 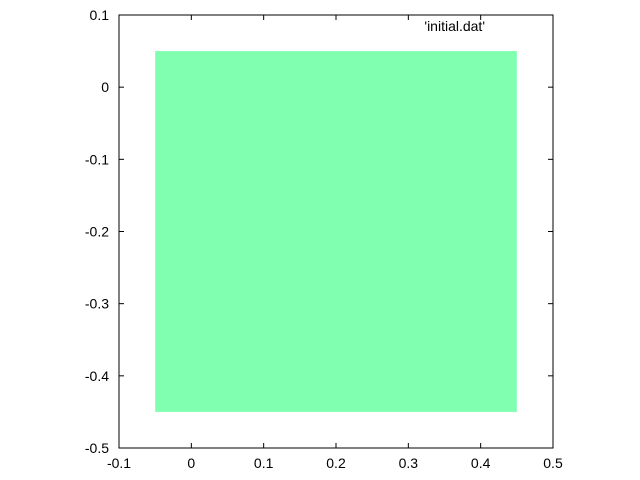 What do you see at coordinates (100, 15) in the screenshot?
I see `y-tick-label: 0.1` at bounding box center [100, 15].